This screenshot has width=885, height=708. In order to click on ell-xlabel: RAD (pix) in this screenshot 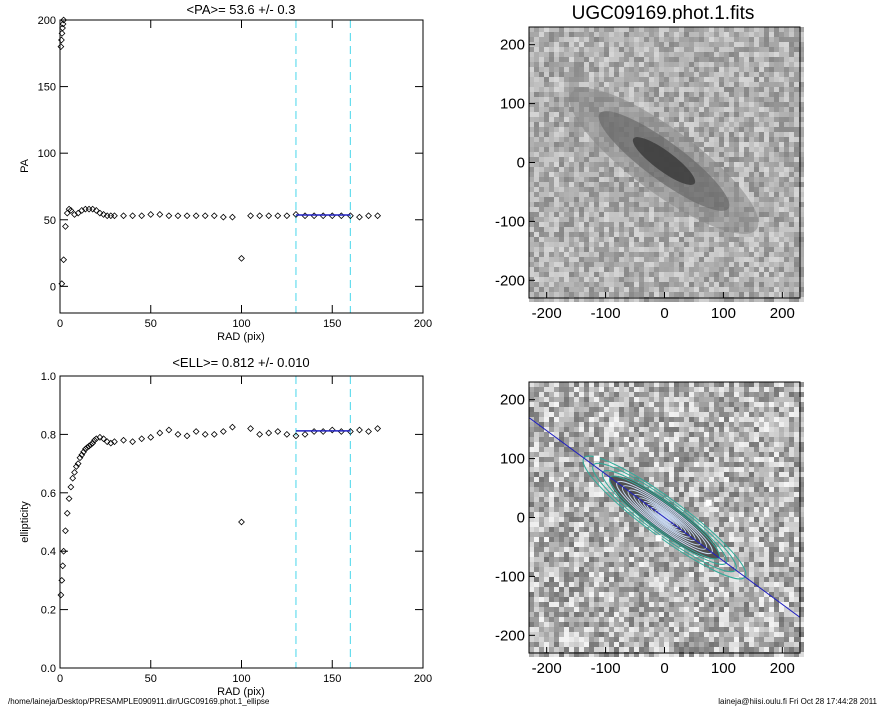, I will do `click(241, 692)`.